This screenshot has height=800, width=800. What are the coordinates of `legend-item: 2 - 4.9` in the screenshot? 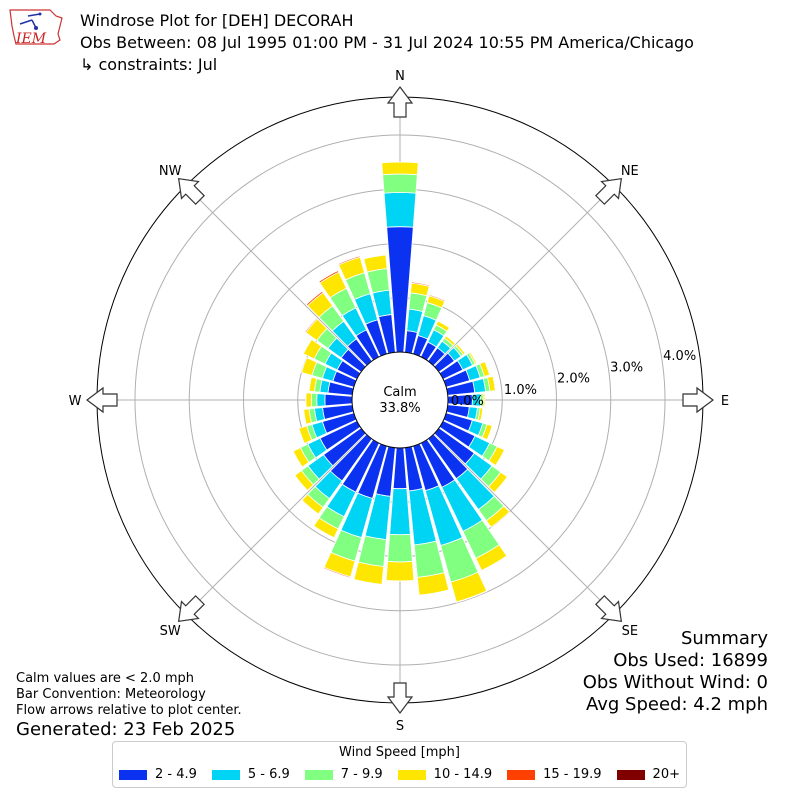 It's located at (158, 774).